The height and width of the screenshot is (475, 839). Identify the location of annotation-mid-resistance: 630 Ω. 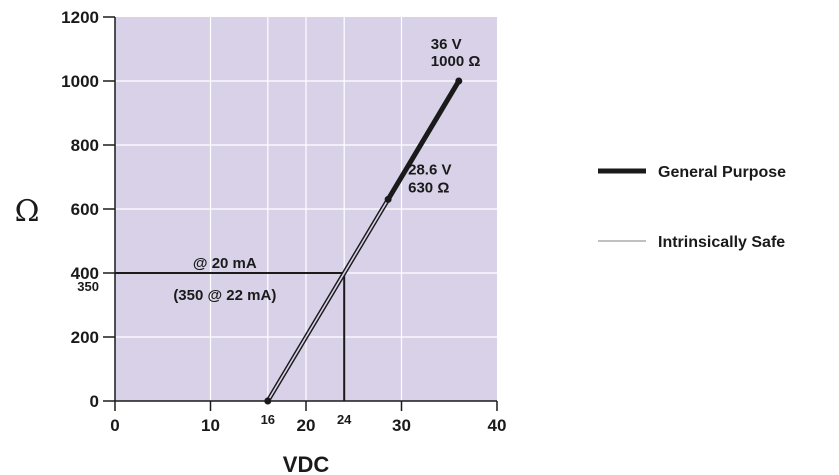
(428, 187).